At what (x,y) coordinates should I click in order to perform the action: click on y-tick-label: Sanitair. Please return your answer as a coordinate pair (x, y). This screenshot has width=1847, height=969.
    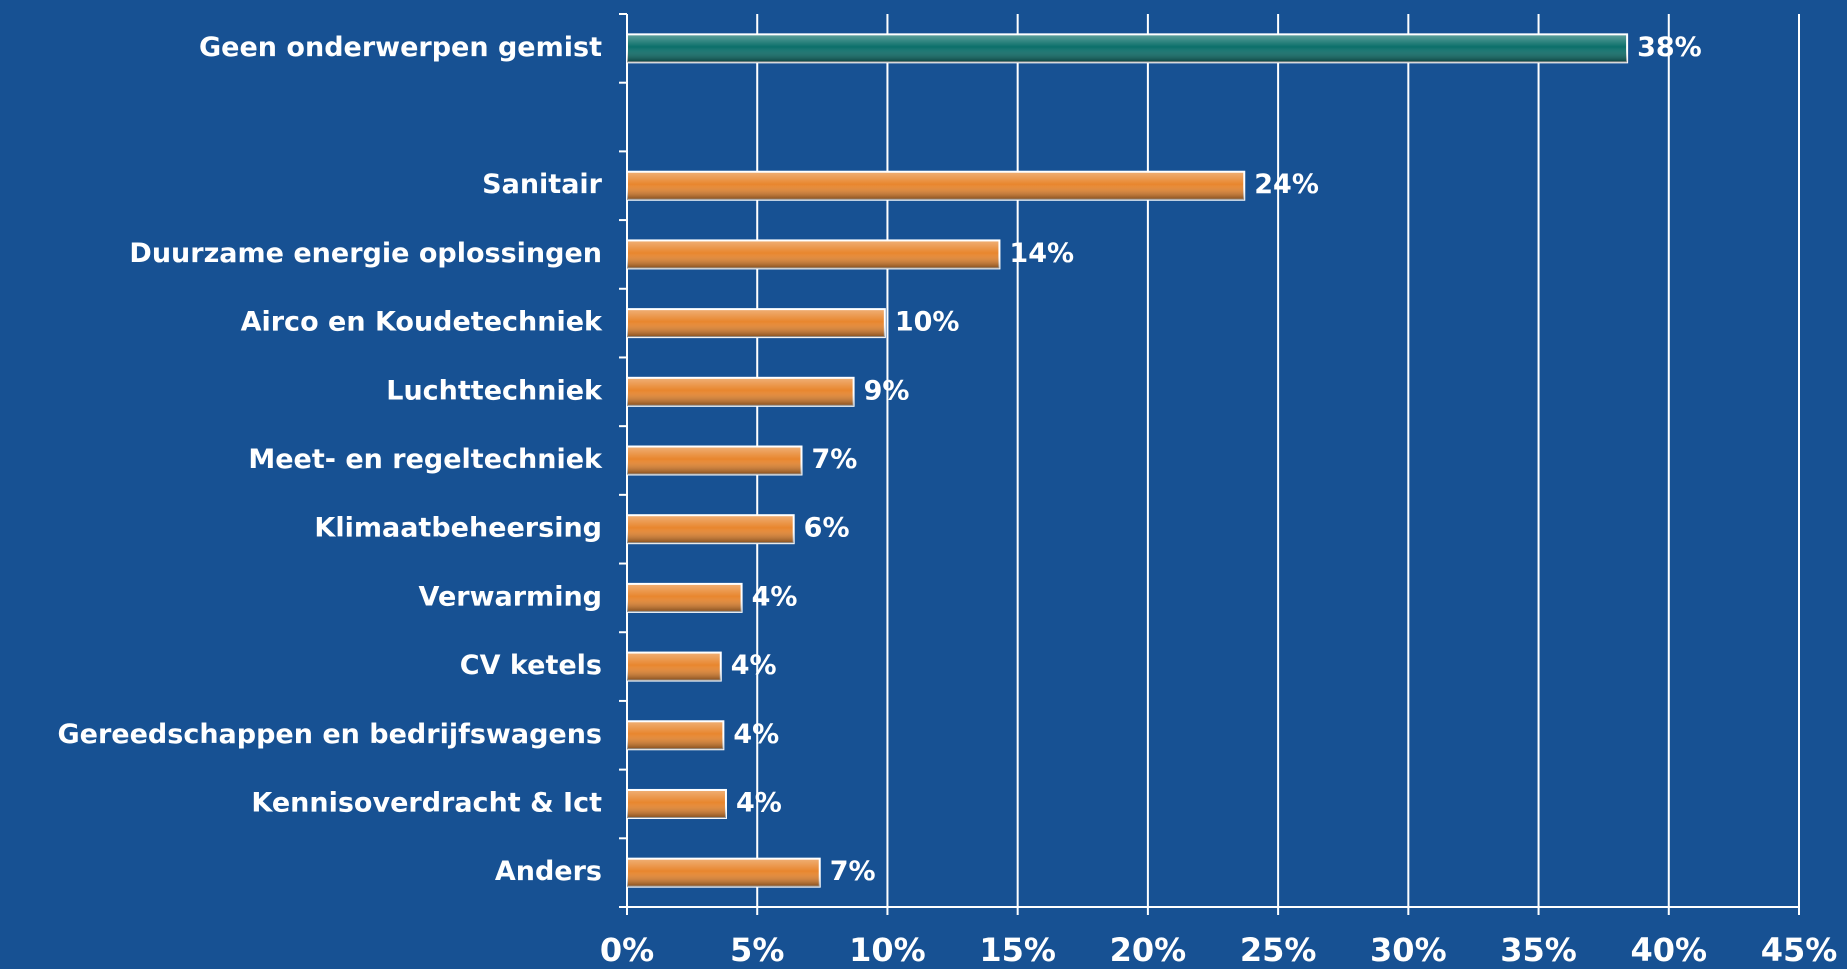
    Looking at the image, I should click on (542, 184).